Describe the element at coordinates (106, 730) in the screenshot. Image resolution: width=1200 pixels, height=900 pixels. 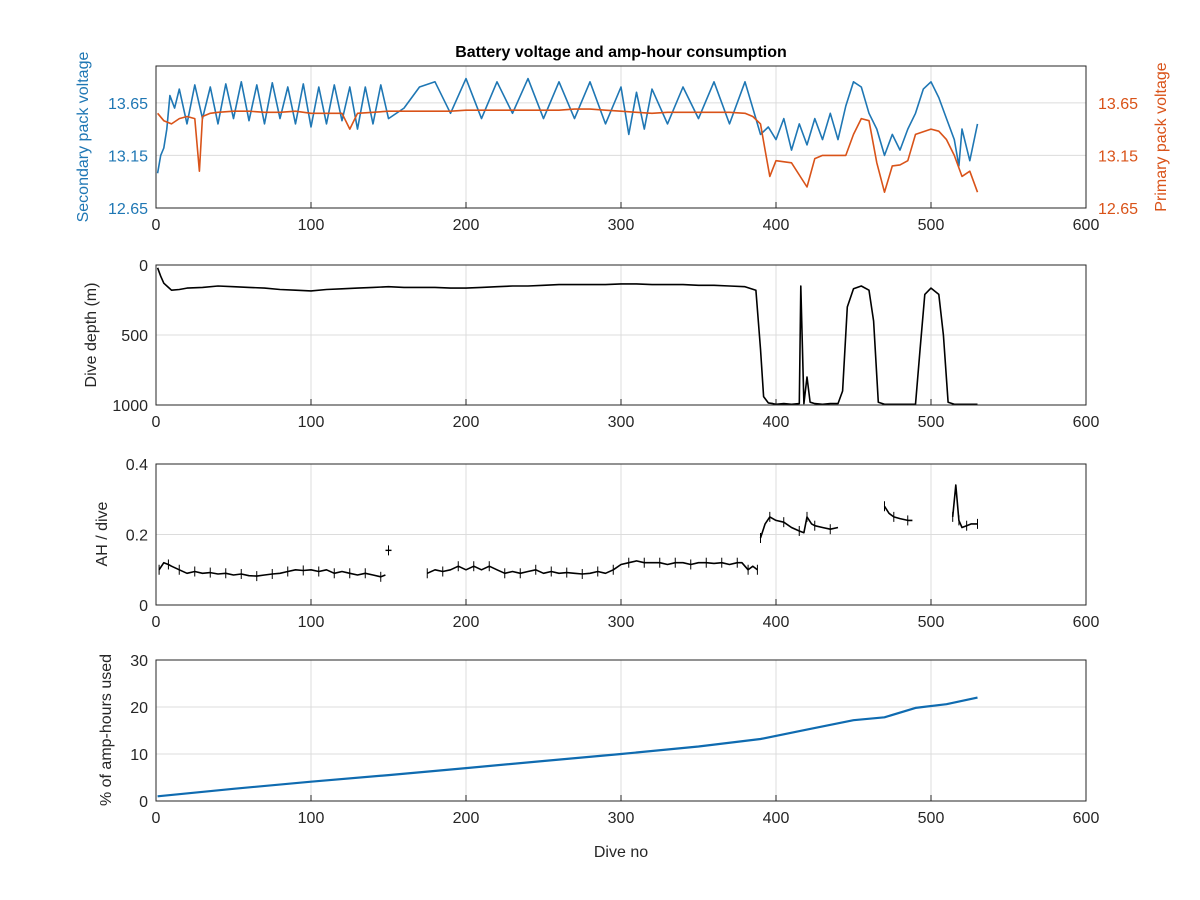
I see `usage-axis-label: % of amp-hours used` at that location.